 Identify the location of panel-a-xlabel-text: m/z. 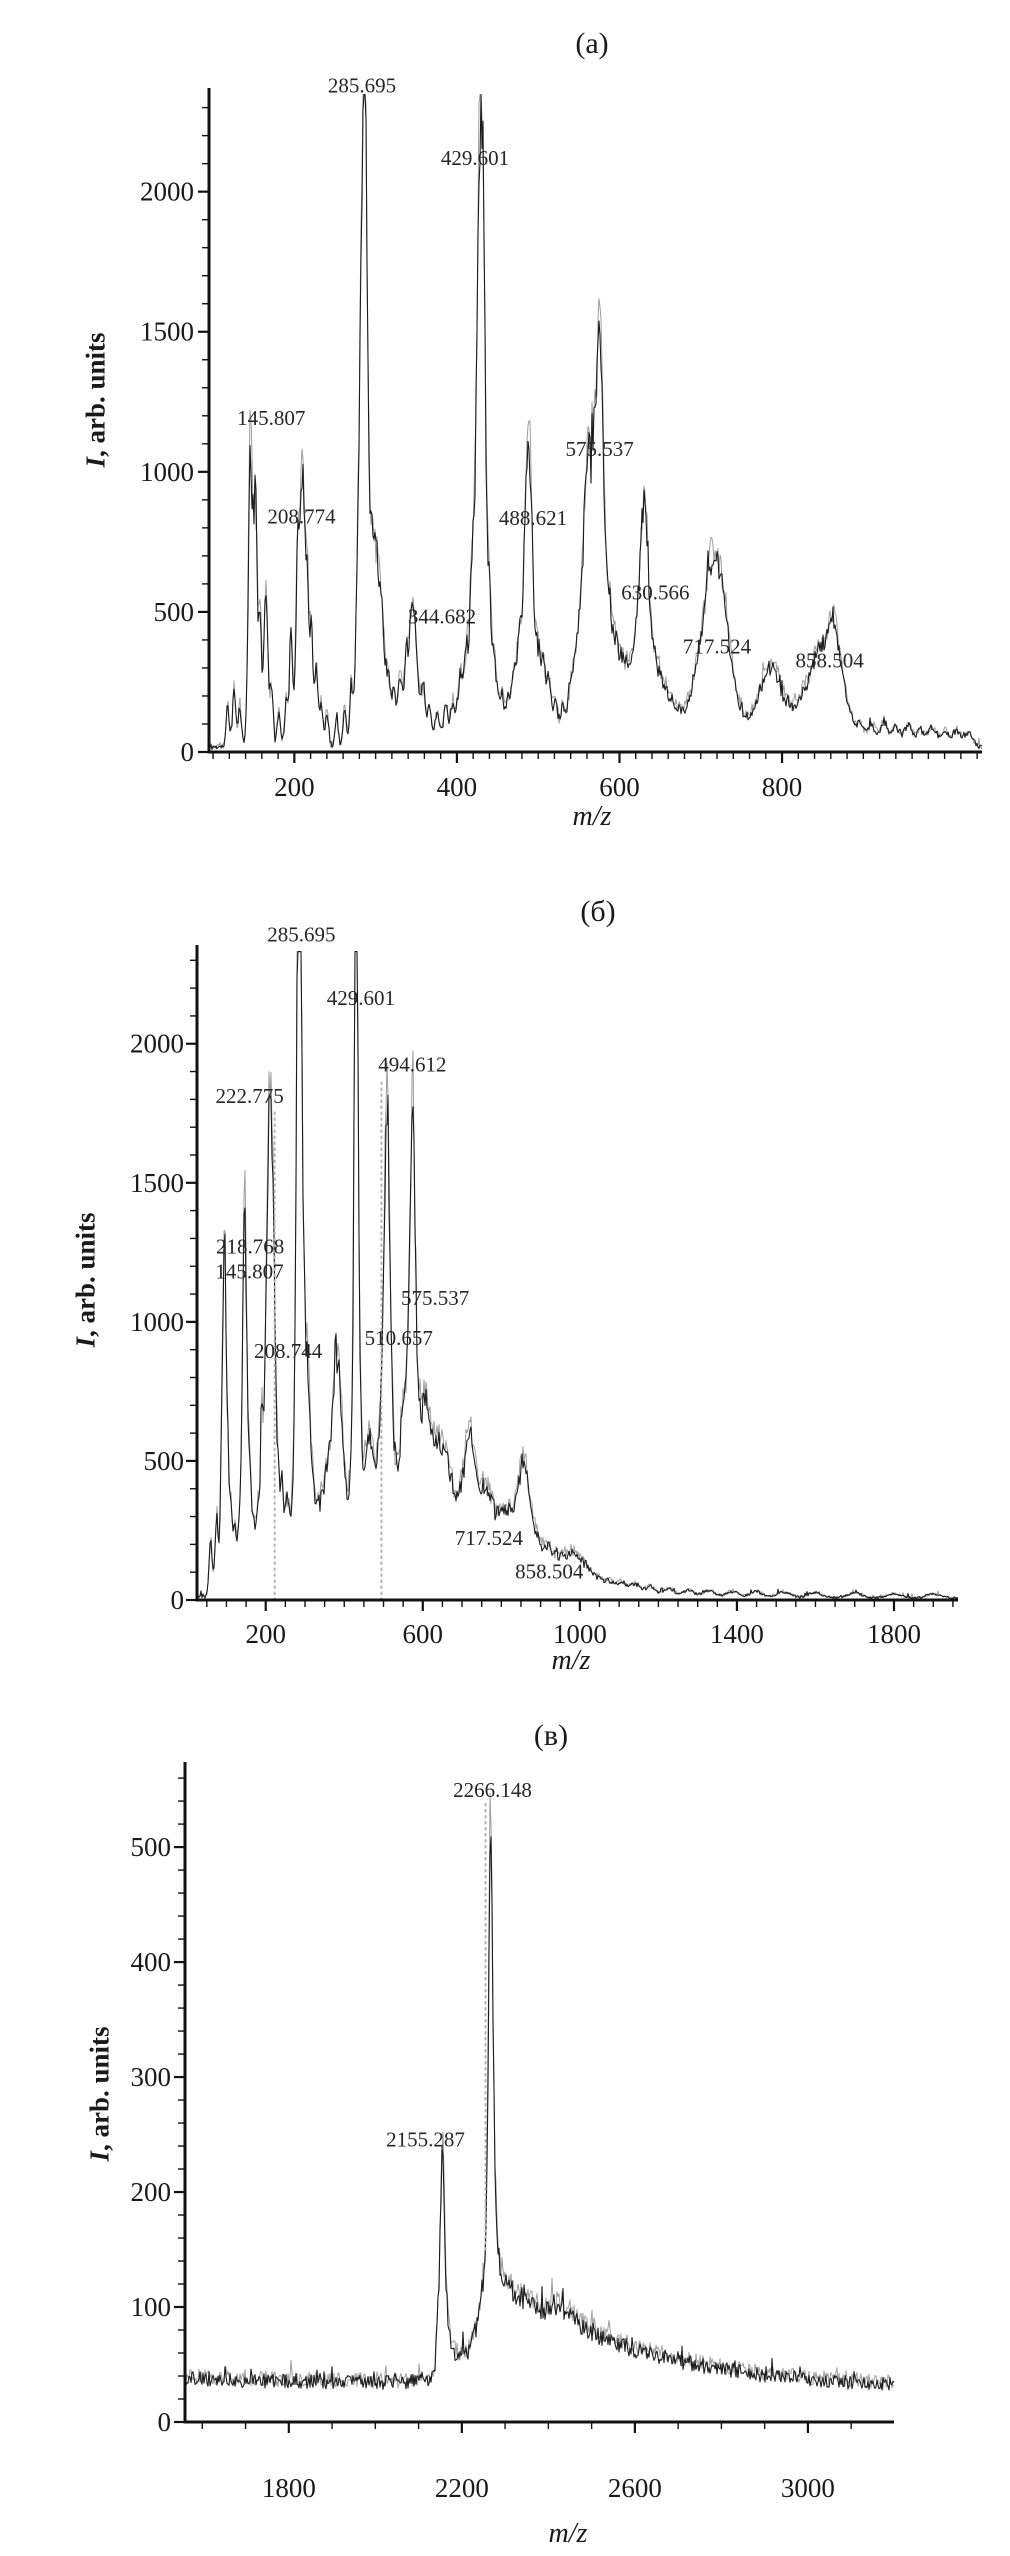
(592, 816).